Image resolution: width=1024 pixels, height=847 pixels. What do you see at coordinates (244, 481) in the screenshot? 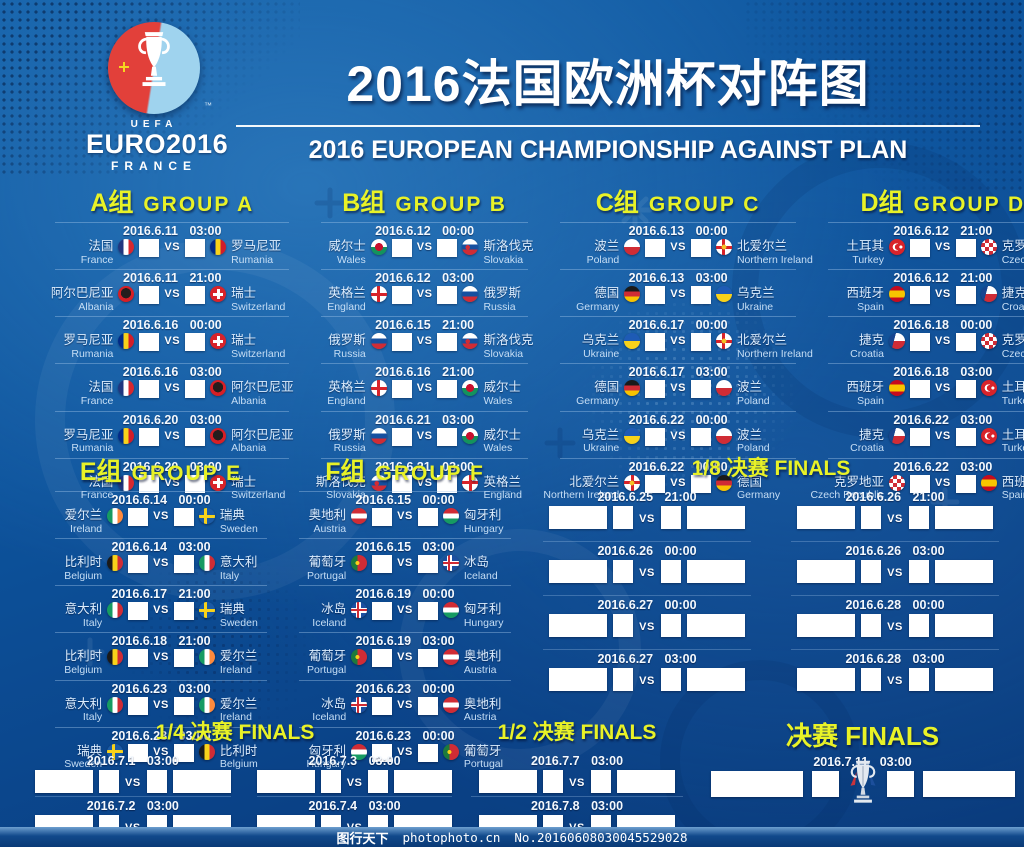
I see `away-team-name-cn: 瑞士` at bounding box center [244, 481].